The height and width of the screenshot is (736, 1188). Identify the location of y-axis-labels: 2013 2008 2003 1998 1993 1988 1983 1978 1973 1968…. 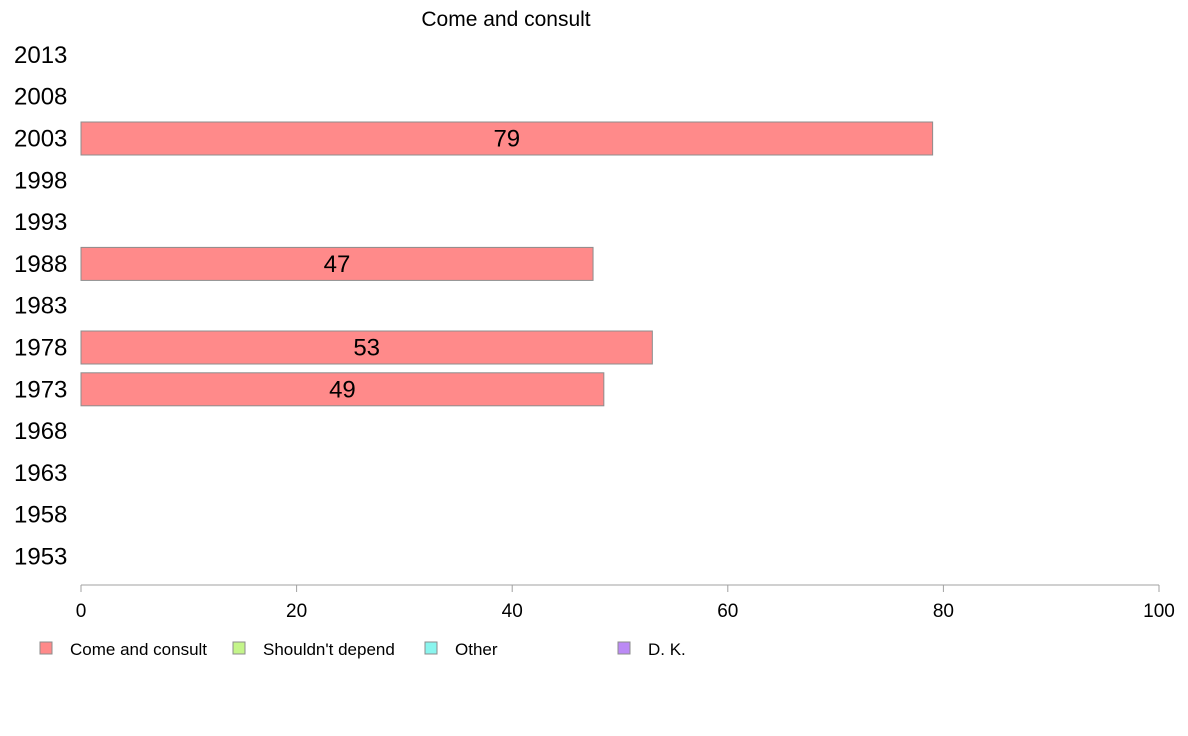
(40, 306).